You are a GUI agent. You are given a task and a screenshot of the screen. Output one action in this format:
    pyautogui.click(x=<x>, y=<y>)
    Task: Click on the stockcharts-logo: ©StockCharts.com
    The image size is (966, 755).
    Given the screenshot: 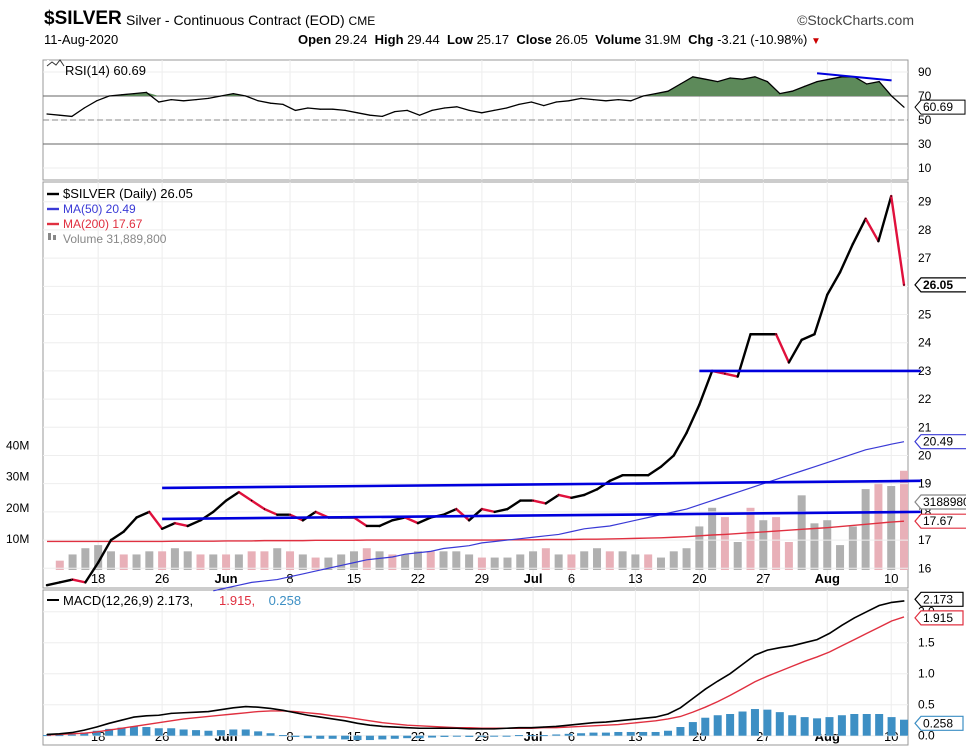 What is the action you would take?
    pyautogui.click(x=855, y=20)
    